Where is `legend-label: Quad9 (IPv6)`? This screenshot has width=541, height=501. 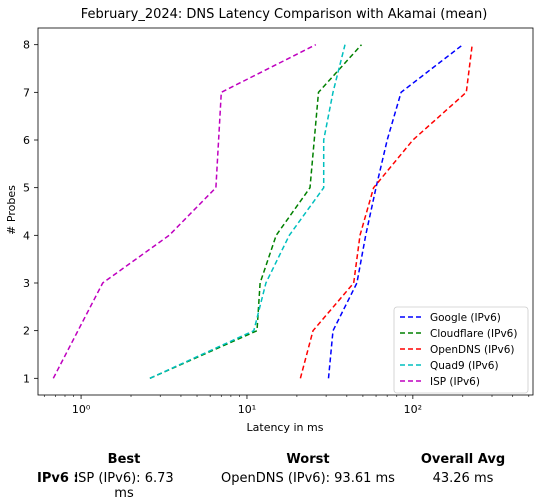 legend-label: Quad9 (IPv6) is located at coordinates (464, 366).